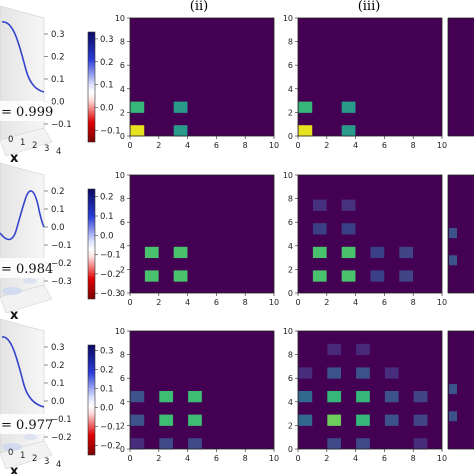  What do you see at coordinates (461, 77) in the screenshot?
I see `heatmap-partial` at bounding box center [461, 77].